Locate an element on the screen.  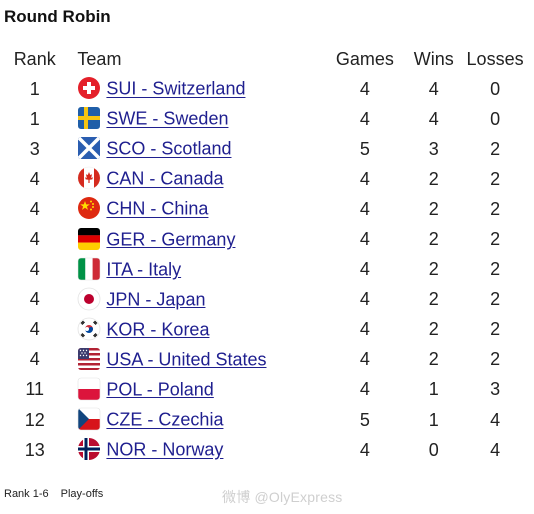
team-cell: CZE - Czechia is located at coordinates (193, 420).